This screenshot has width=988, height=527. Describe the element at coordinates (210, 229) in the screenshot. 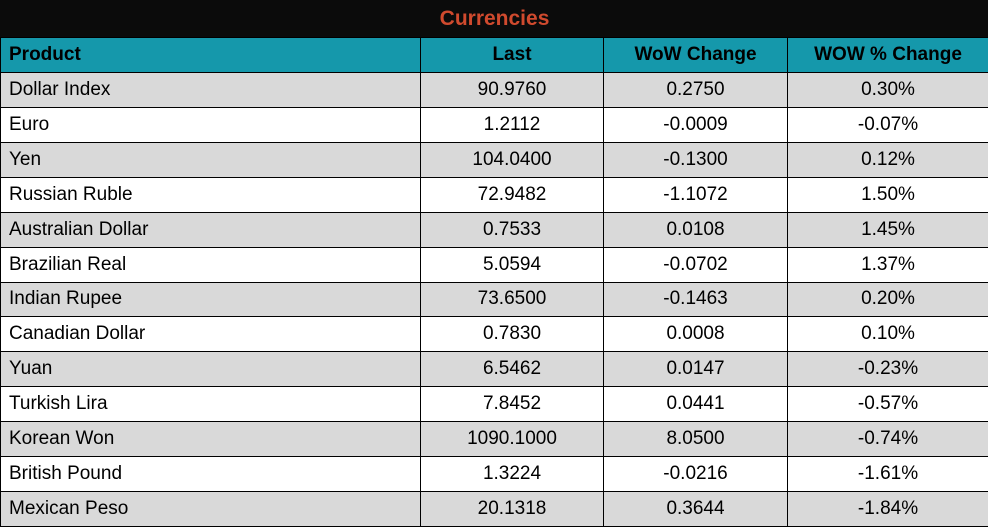

I see `product-cell: Australian Dollar` at that location.